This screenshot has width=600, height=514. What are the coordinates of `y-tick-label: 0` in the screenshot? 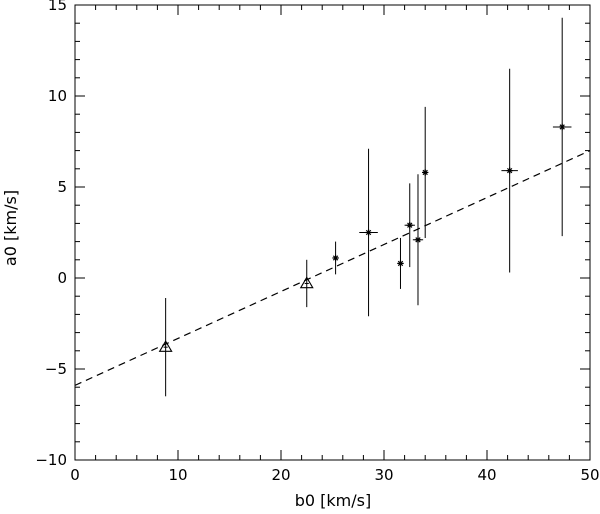 It's located at (62, 278).